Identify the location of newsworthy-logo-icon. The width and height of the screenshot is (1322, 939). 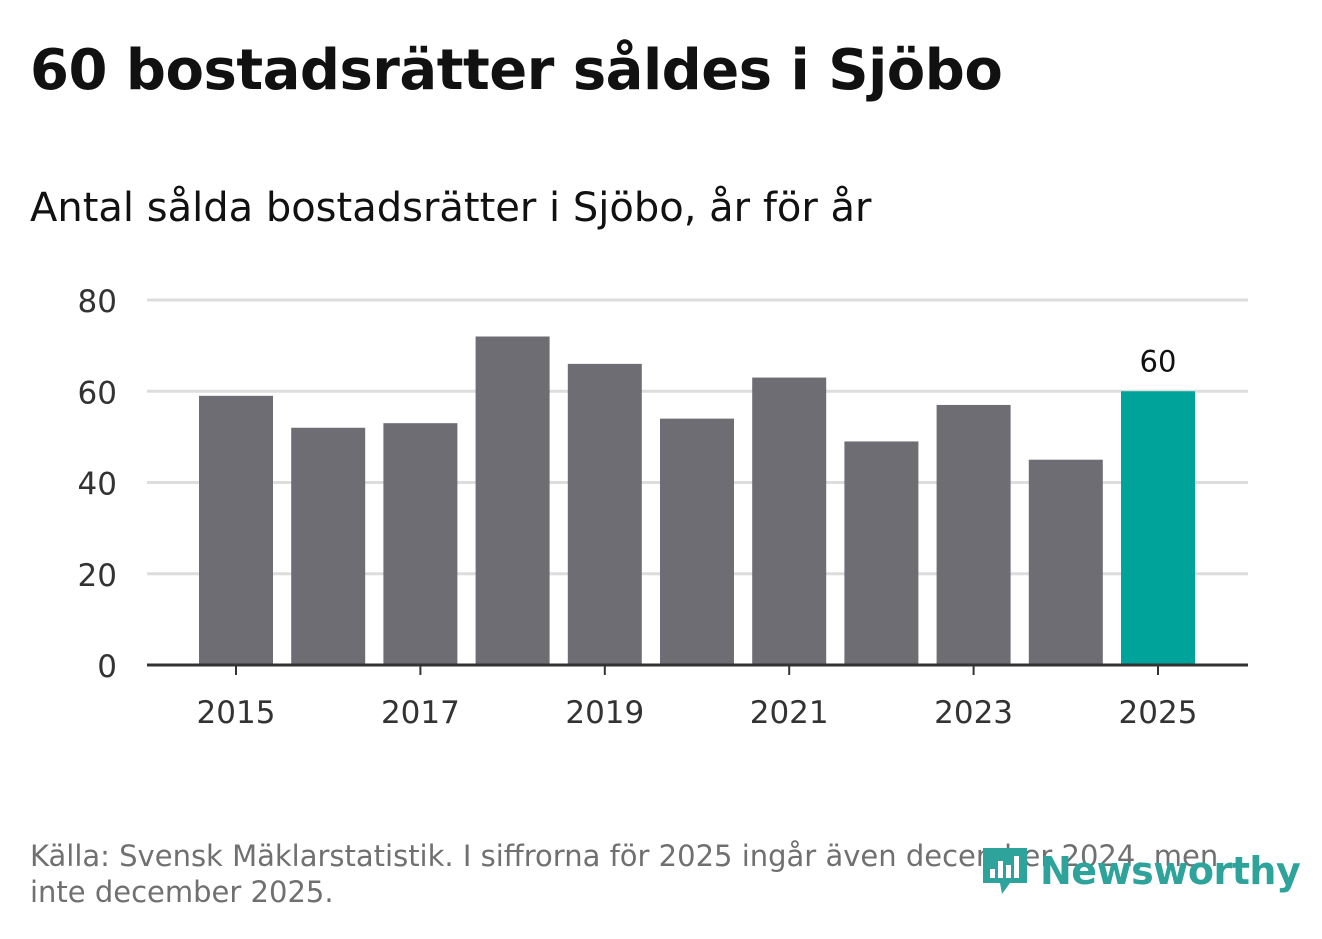
(1005, 871).